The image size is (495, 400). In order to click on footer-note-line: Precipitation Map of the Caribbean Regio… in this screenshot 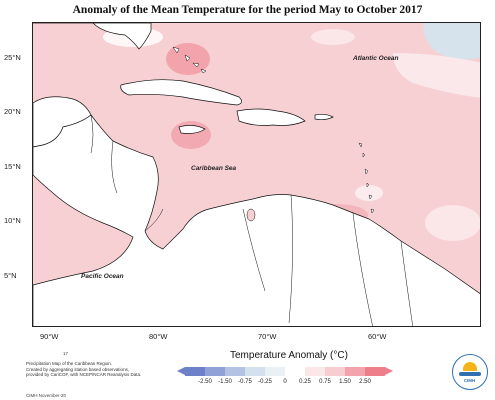, I will do `click(69, 363)`.